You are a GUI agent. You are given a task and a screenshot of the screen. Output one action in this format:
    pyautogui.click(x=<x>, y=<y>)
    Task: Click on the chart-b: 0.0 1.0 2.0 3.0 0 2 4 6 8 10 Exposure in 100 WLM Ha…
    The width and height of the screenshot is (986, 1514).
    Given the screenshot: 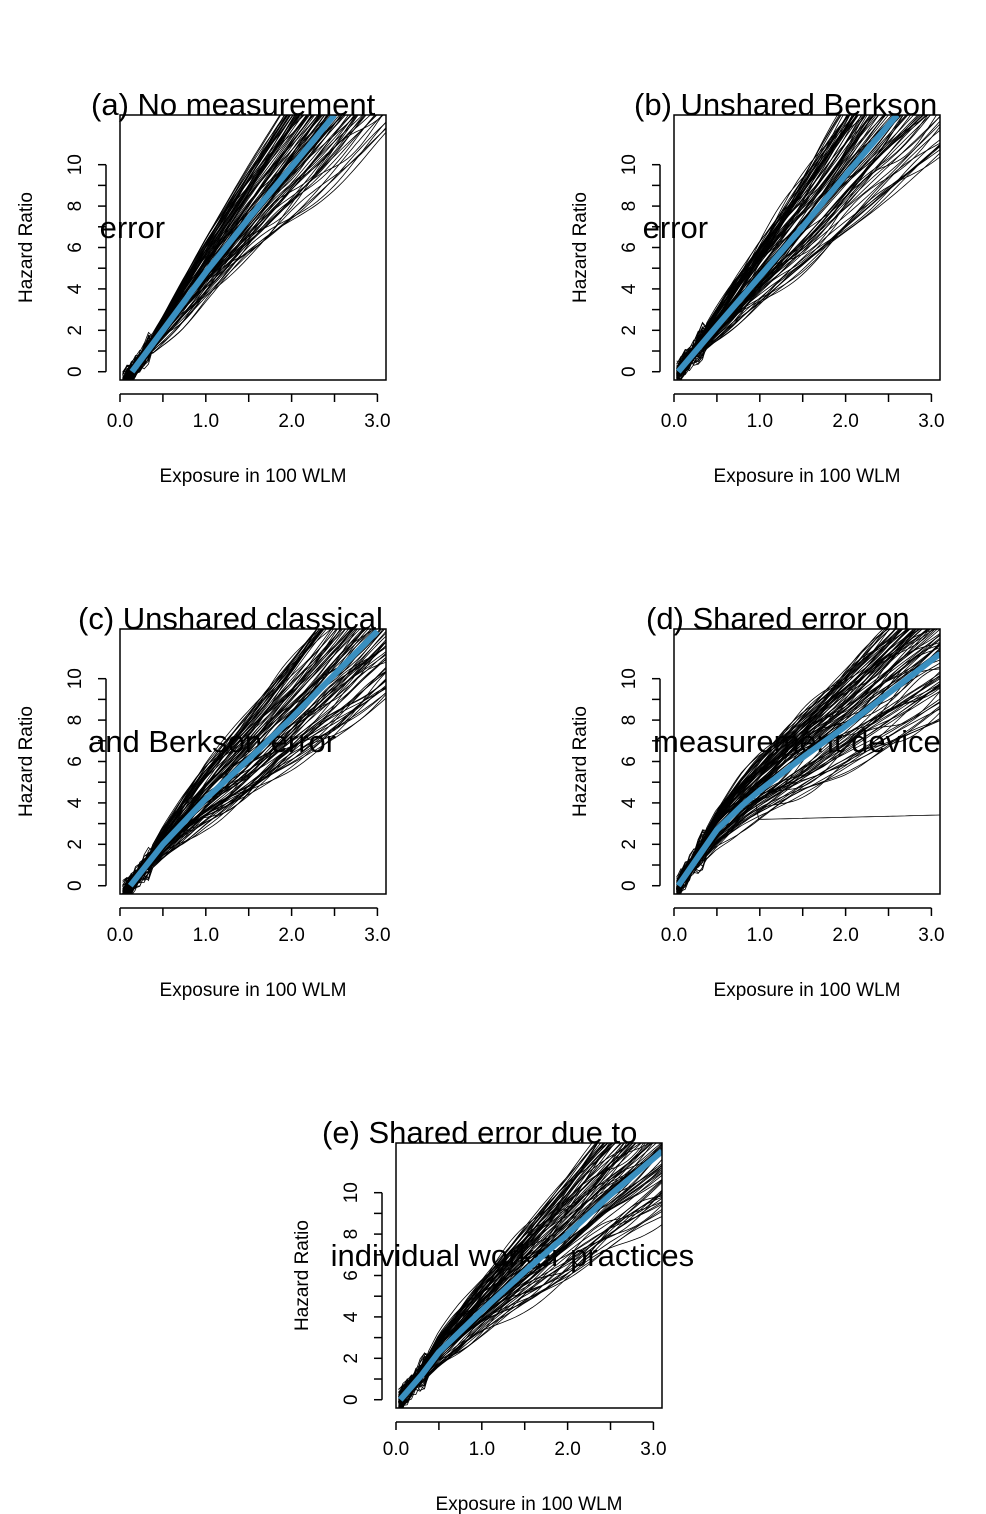 What is the action you would take?
    pyautogui.click(x=757, y=300)
    